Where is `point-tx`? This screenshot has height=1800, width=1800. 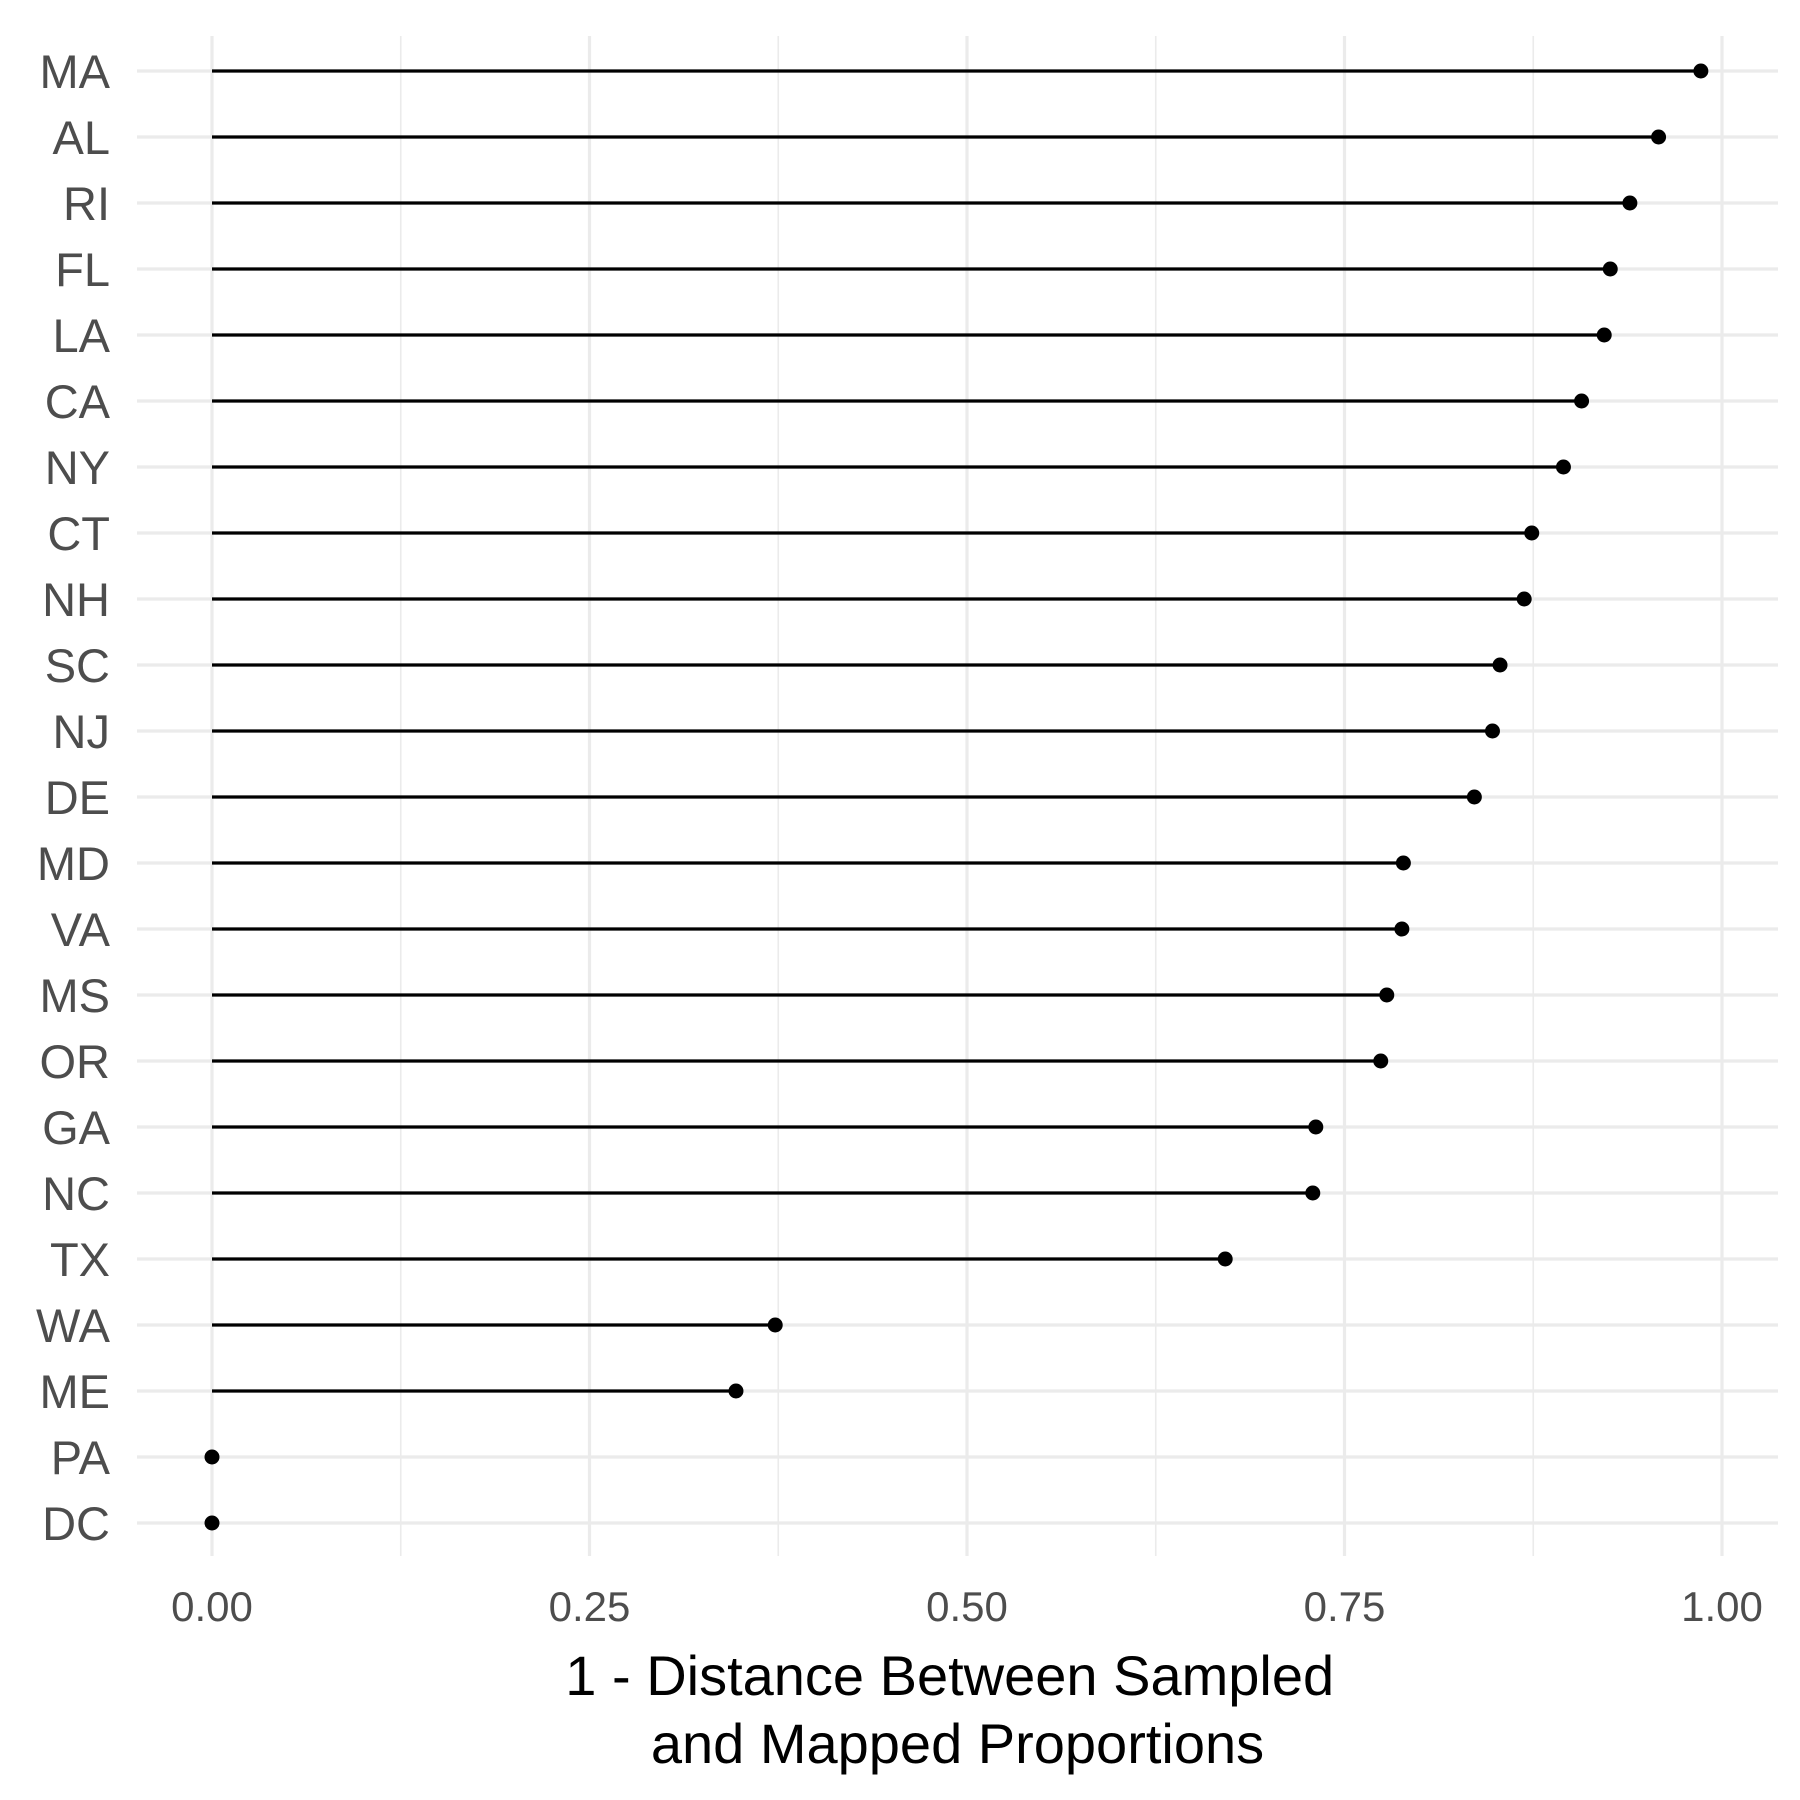
point-tx is located at coordinates (1225, 1259).